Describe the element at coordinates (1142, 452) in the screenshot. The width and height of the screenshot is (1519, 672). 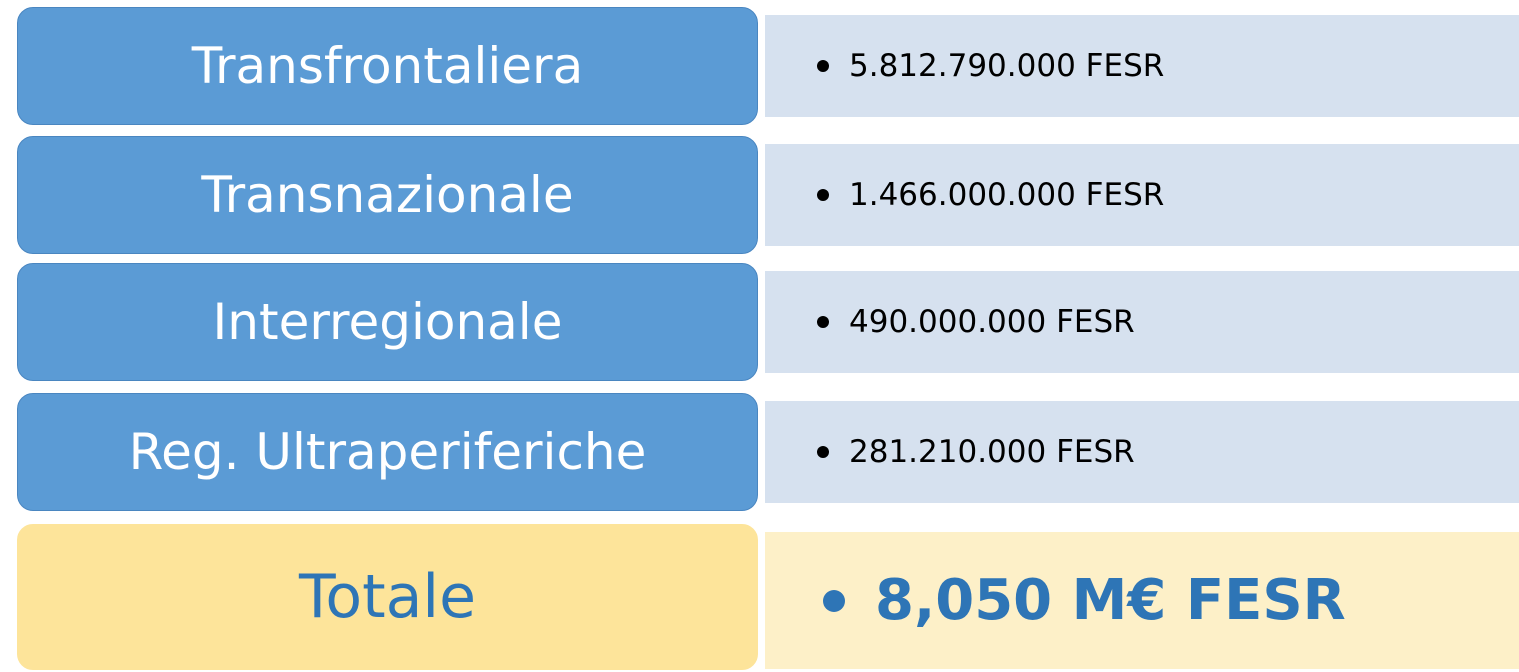
I see `value-box: 281.210.000 FESR` at that location.